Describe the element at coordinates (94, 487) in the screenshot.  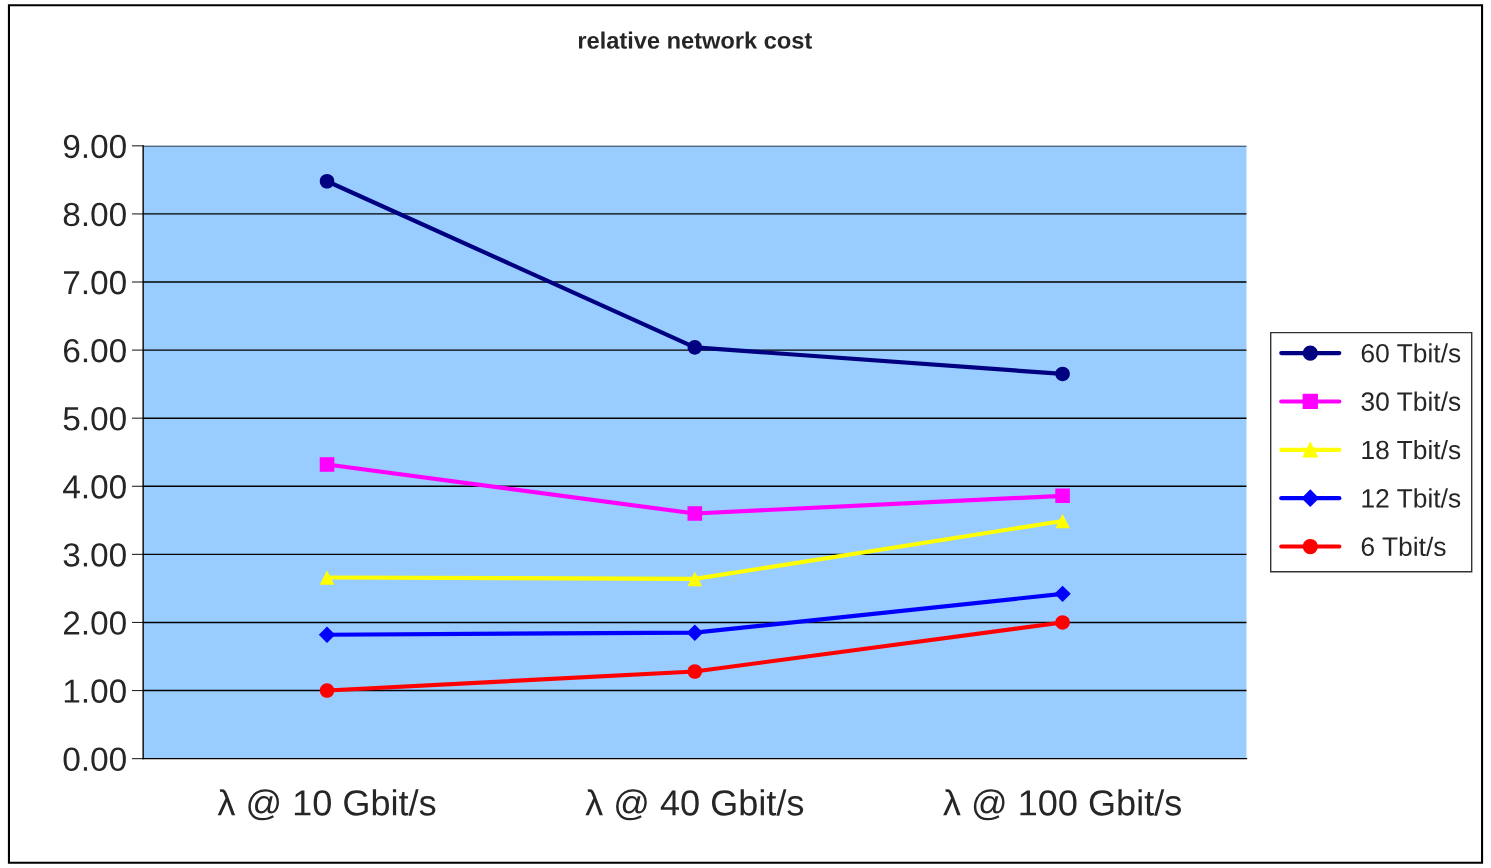
I see `y-tick-label: 4.00` at that location.